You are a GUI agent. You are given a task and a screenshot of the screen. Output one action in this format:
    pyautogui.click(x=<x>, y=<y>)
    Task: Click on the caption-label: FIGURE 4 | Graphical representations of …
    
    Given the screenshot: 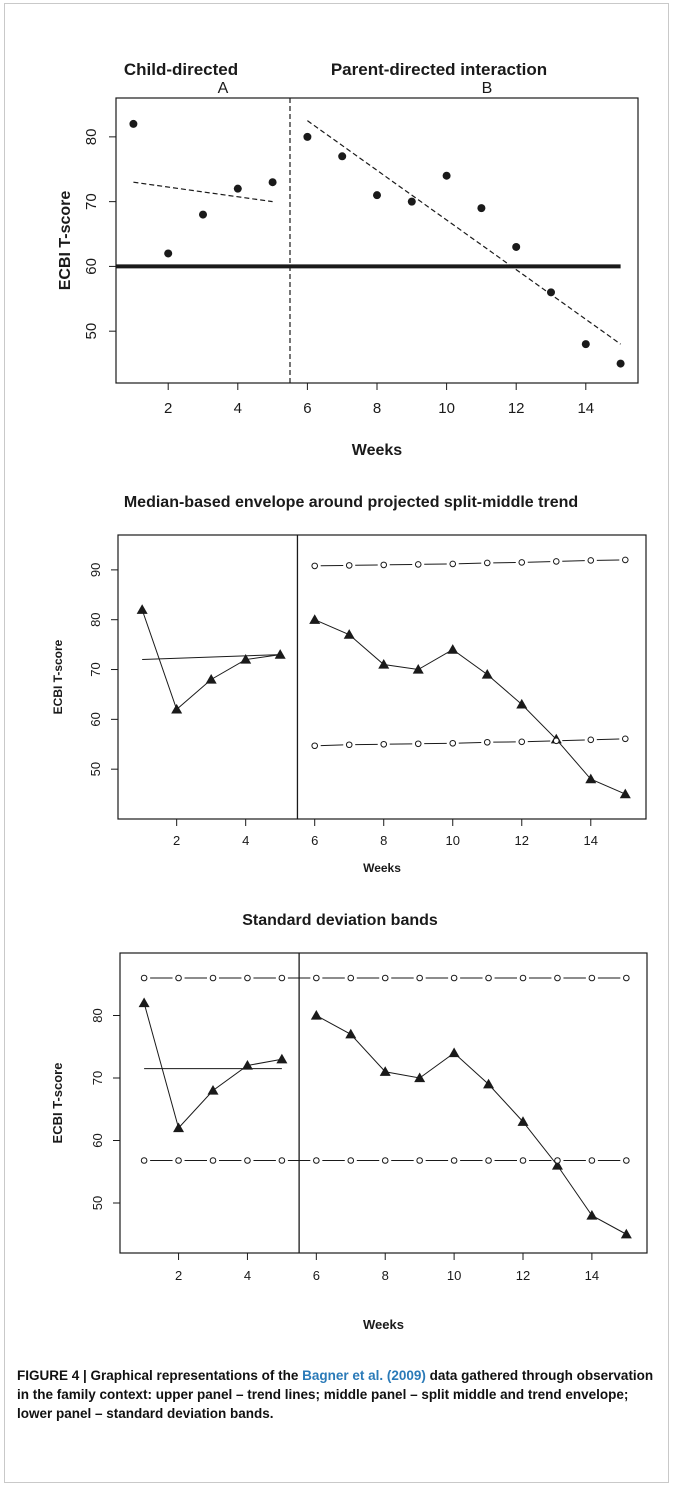 What is the action you would take?
    pyautogui.click(x=160, y=1375)
    